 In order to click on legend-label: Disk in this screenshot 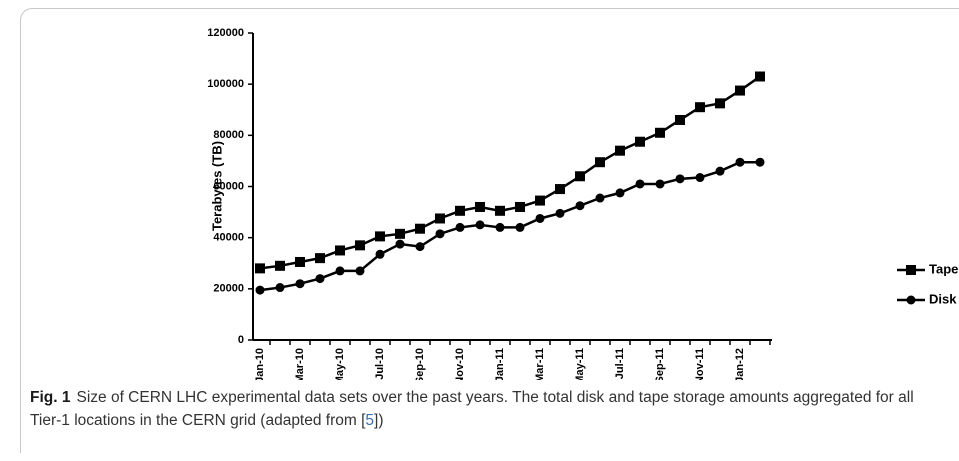, I will do `click(943, 298)`.